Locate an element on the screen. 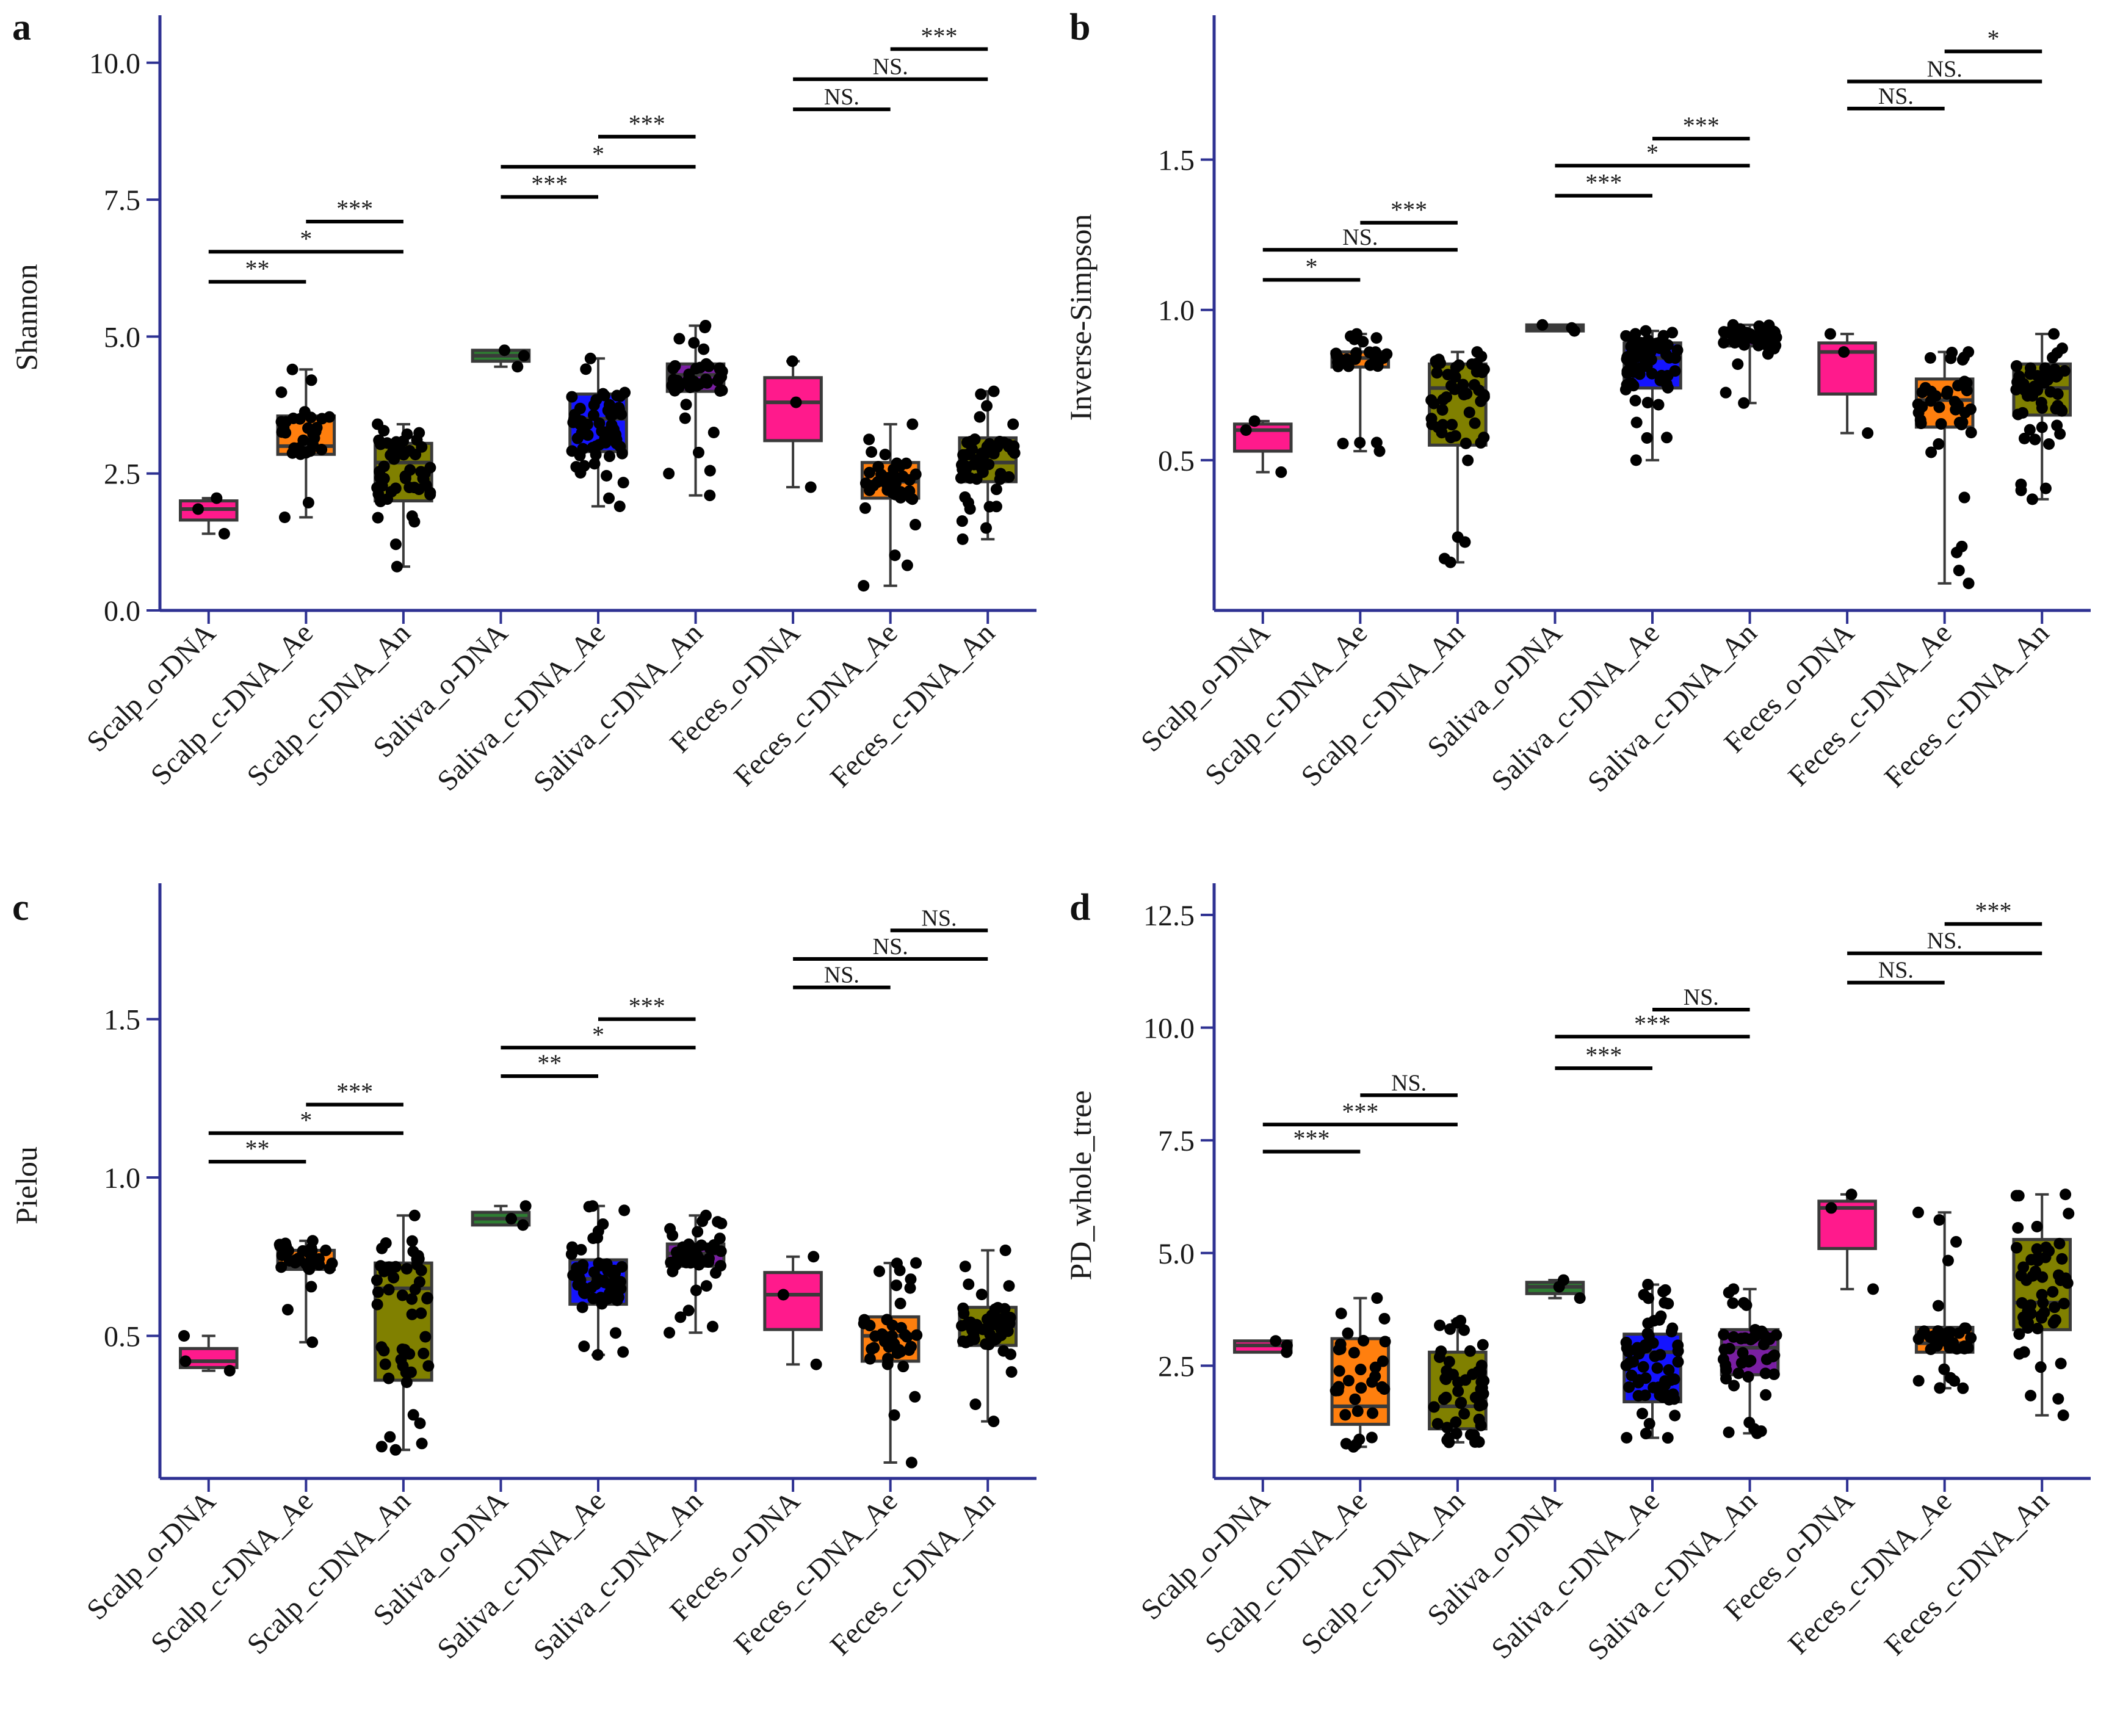 This screenshot has height=1736, width=2109. significance-label: ** is located at coordinates (549, 1063).